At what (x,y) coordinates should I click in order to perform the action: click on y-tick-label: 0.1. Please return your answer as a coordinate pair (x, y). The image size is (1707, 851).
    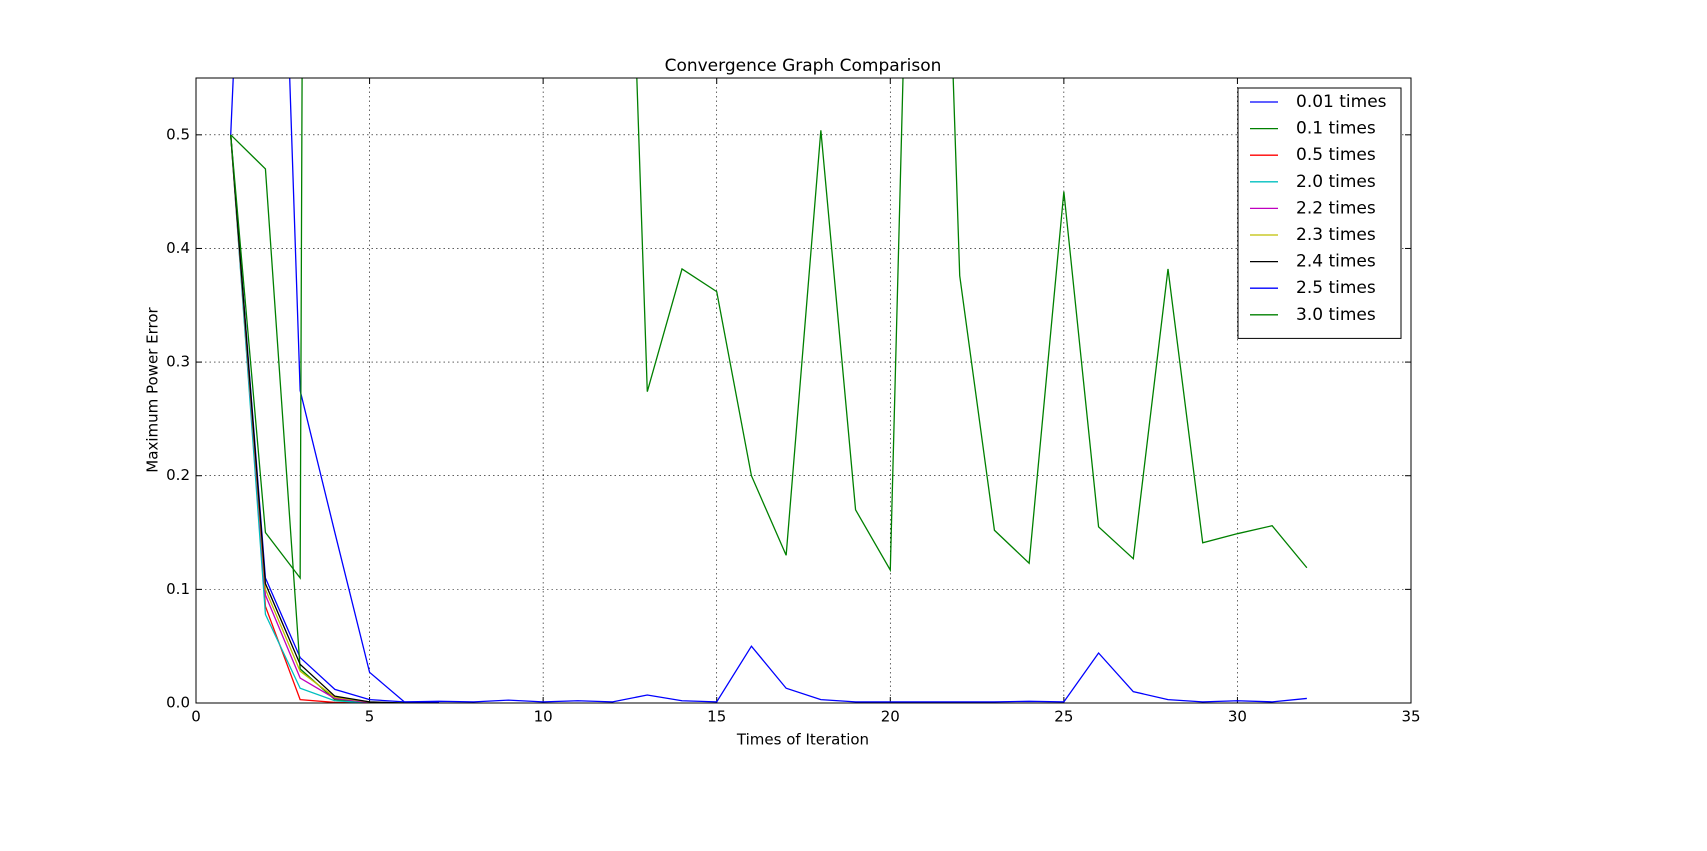
    Looking at the image, I should click on (178, 589).